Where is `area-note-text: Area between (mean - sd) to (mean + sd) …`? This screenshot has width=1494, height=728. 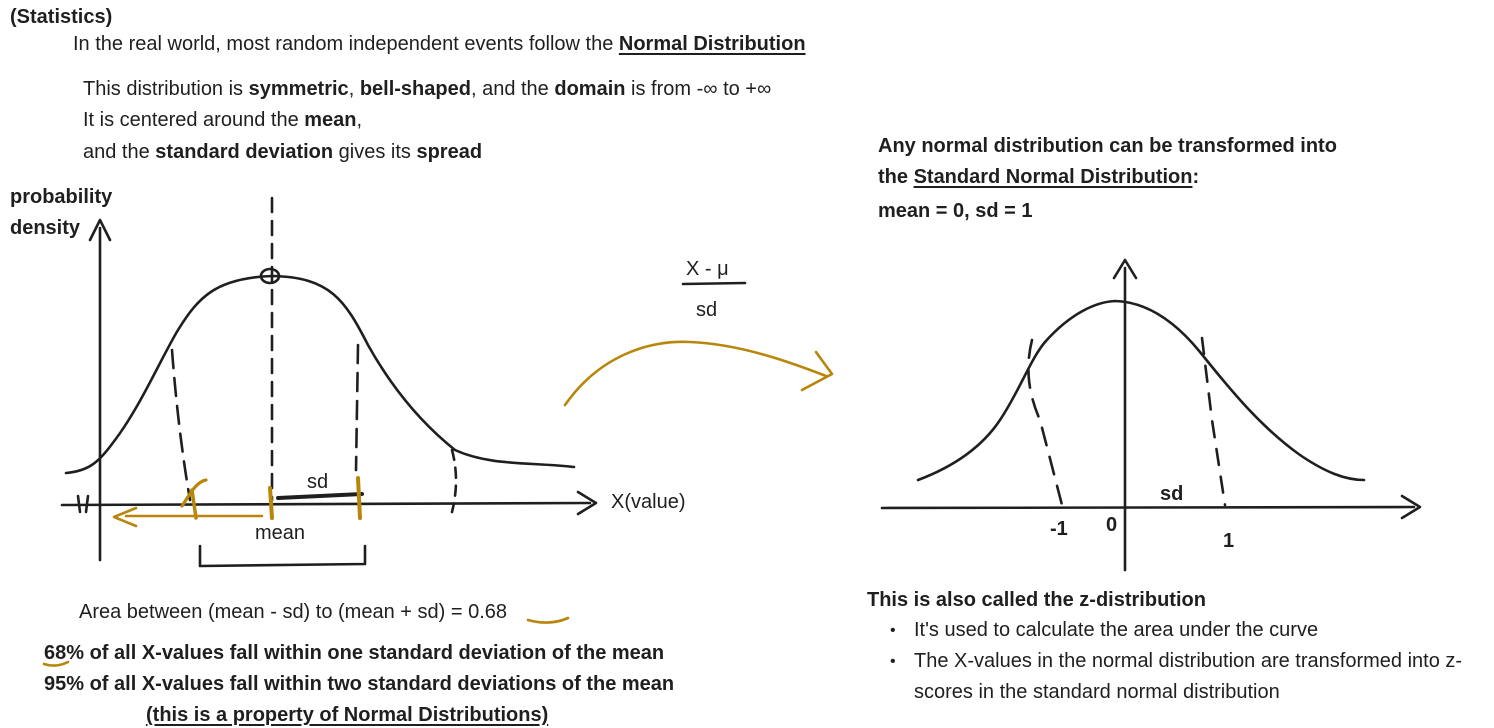 area-note-text: Area between (mean - sd) to (mean + sd) … is located at coordinates (274, 612).